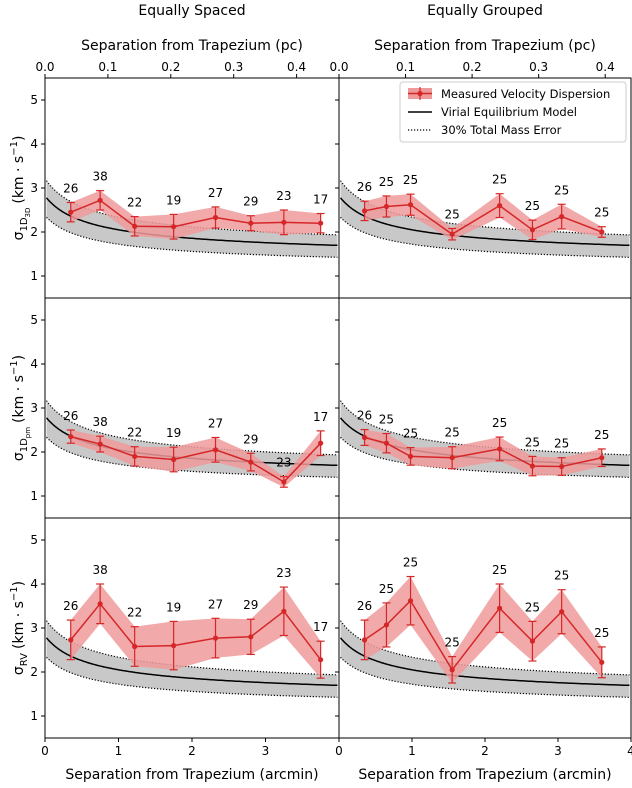  What do you see at coordinates (191, 11) in the screenshot?
I see `column-title-left: Equally Spaced` at bounding box center [191, 11].